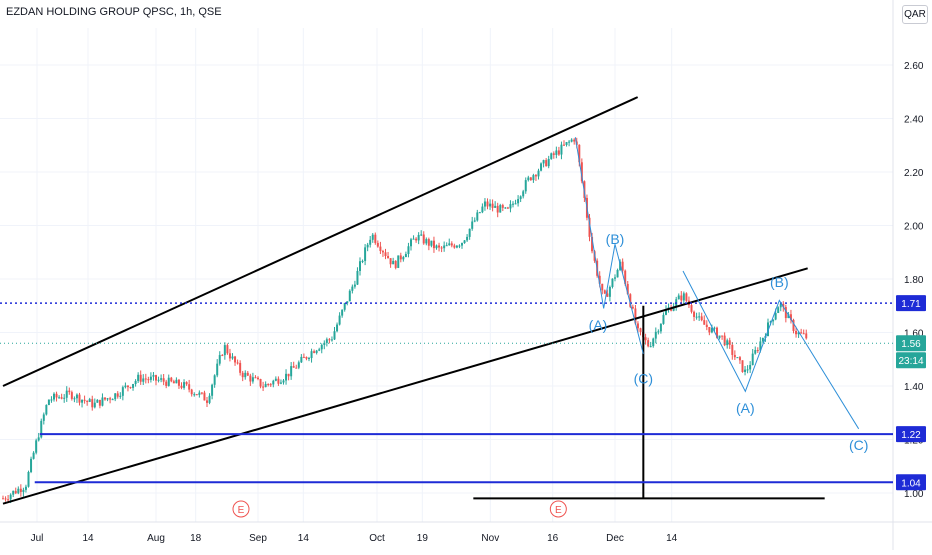 This screenshot has height=555, width=932. Describe the element at coordinates (914, 173) in the screenshot. I see `price-tick-label: 2.20` at that location.